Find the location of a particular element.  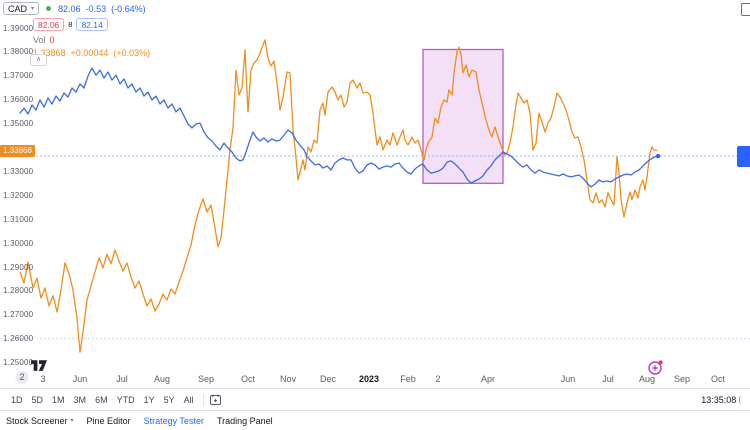

tab-label: Stock Screener is located at coordinates (37, 420).